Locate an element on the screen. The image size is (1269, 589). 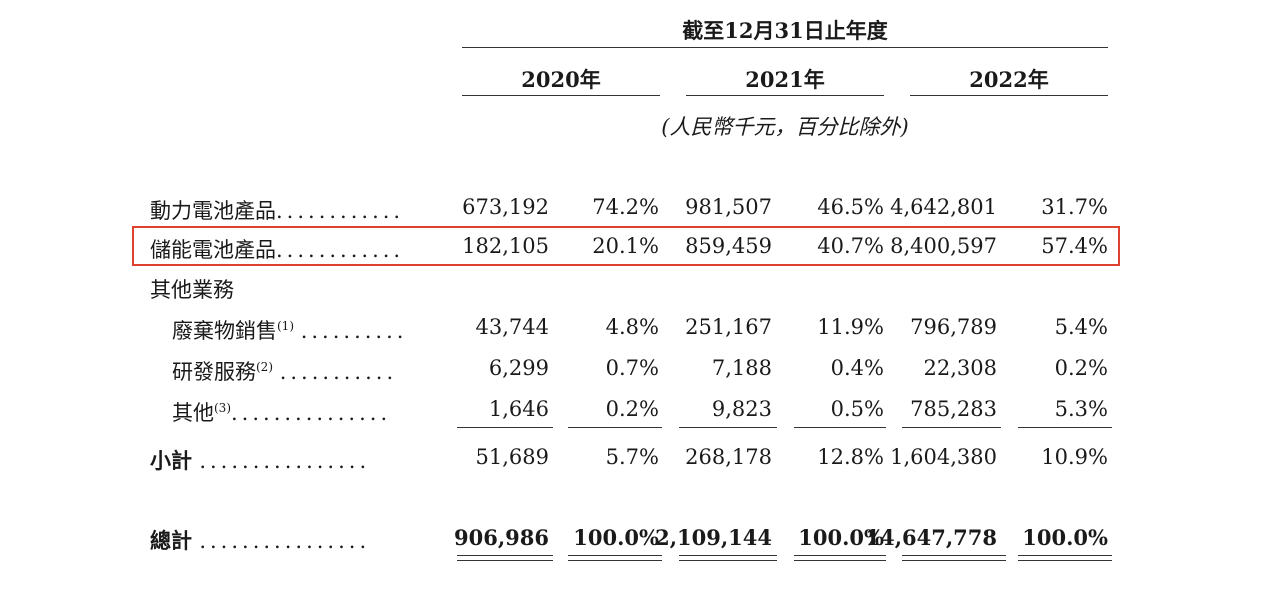
cell-2020-percent: 0.7% is located at coordinates (632, 368).